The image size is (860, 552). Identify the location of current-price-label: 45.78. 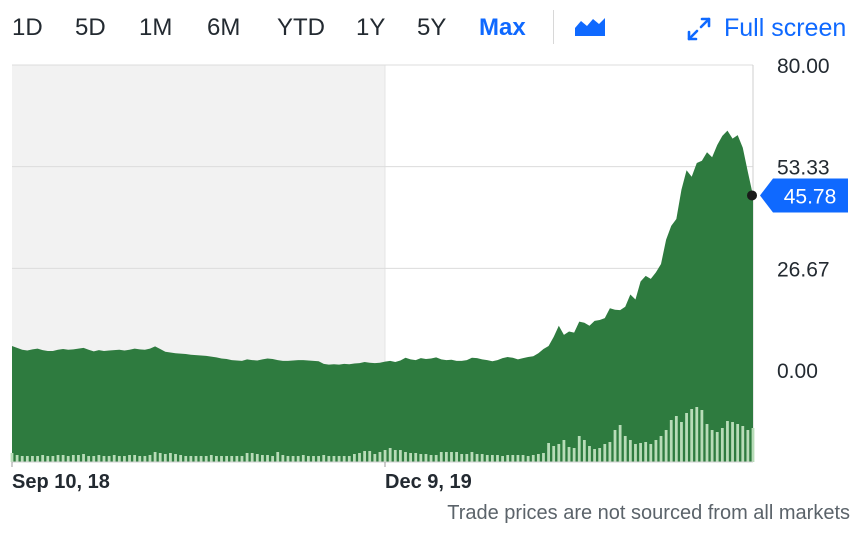
(810, 196).